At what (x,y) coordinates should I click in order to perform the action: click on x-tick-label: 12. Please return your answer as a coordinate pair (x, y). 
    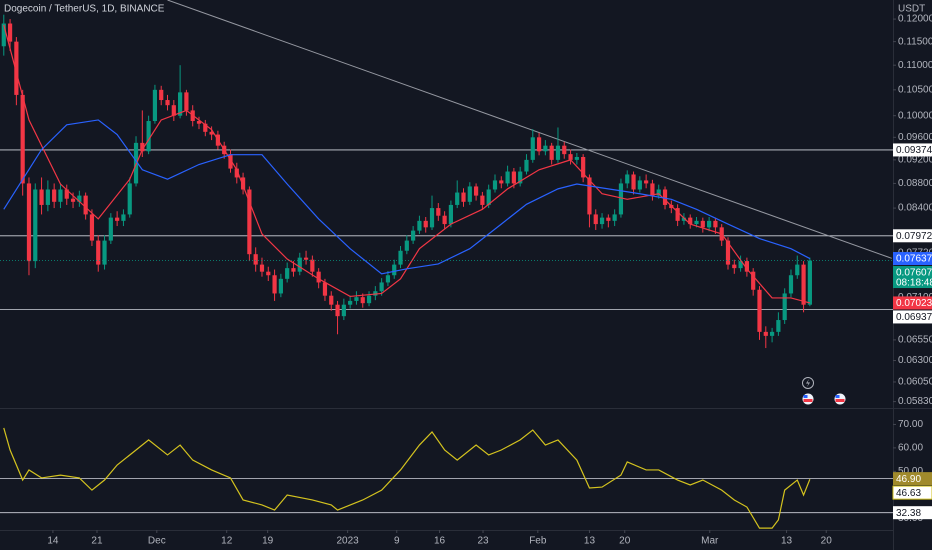
    Looking at the image, I should click on (227, 541).